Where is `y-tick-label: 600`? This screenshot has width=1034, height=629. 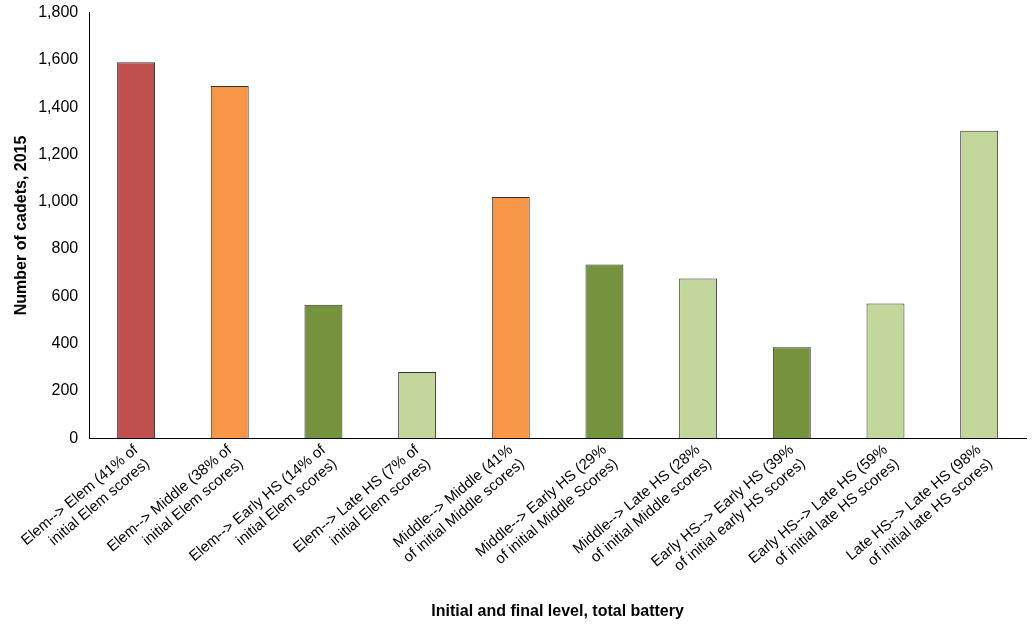 y-tick-label: 600 is located at coordinates (65, 295).